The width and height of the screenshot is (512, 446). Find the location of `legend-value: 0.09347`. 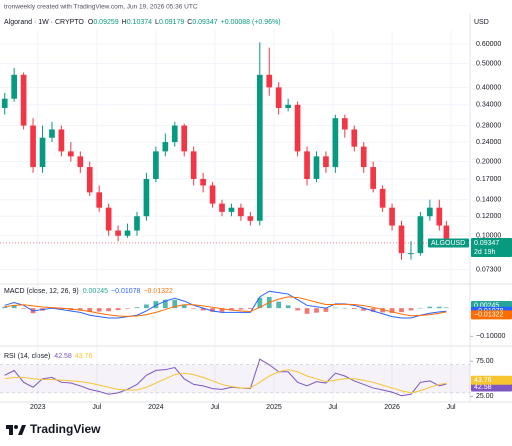

legend-value: 0.09347 is located at coordinates (204, 22).